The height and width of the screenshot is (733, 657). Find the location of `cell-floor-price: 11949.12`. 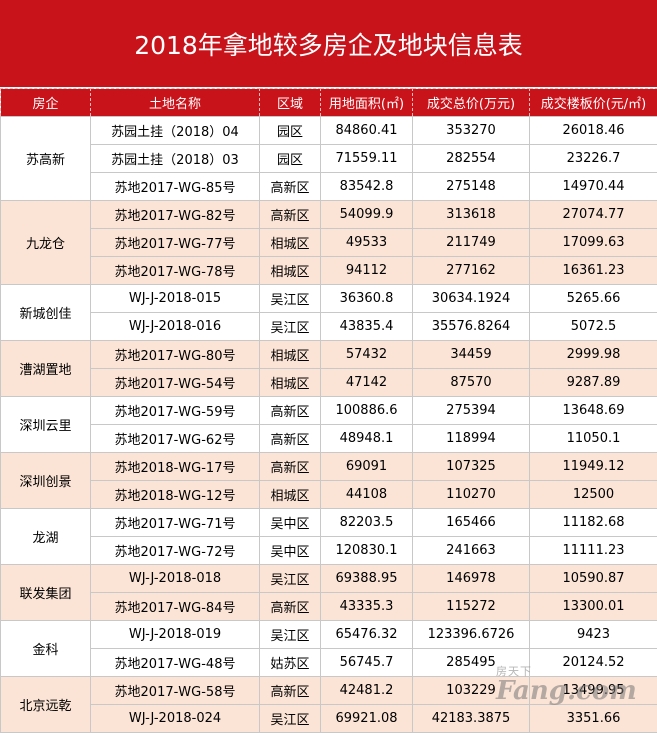

cell-floor-price: 11949.12 is located at coordinates (593, 467).